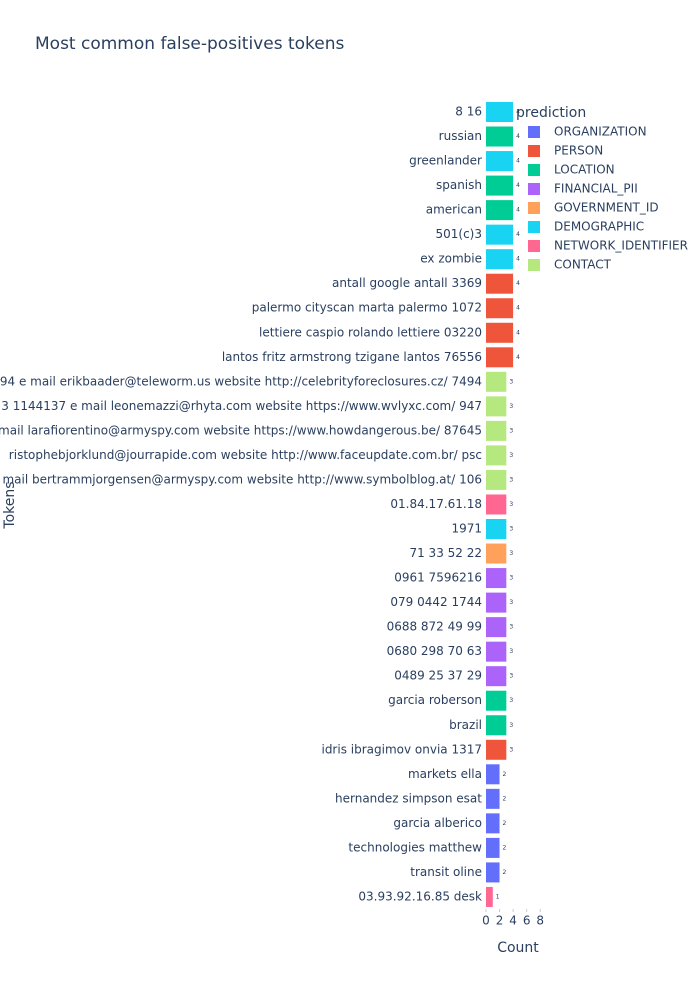  Describe the element at coordinates (10, 505) in the screenshot. I see `y-axis-title: Tokens` at that location.